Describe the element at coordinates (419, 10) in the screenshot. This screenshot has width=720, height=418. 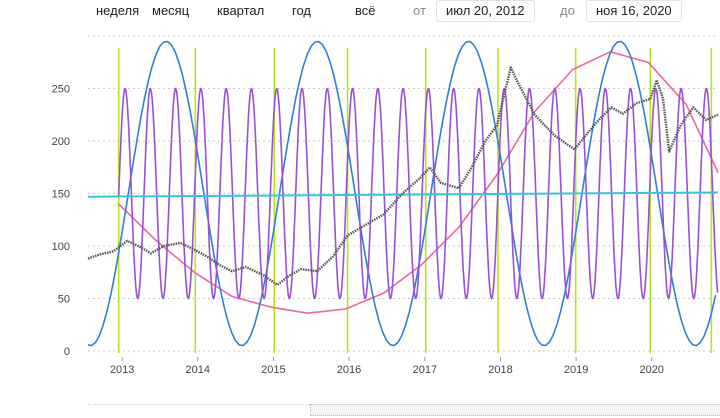
I see `from-label: от` at that location.